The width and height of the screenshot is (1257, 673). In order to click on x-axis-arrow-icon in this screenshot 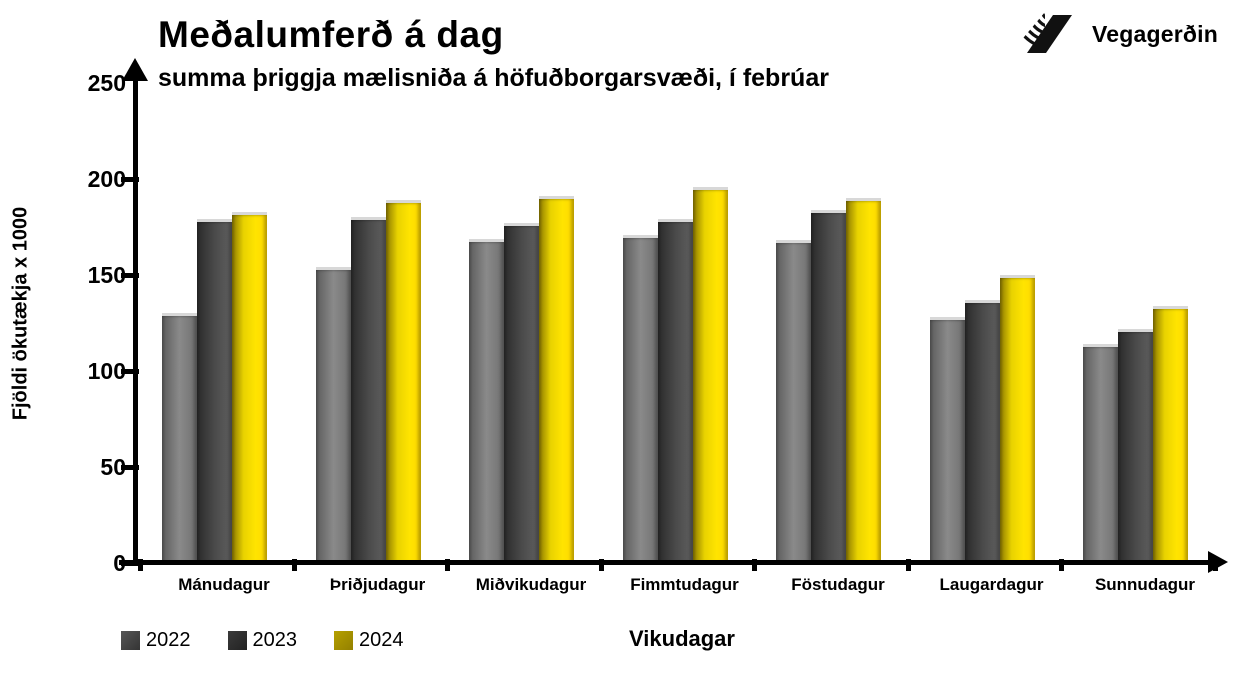, I will do `click(1218, 562)`.